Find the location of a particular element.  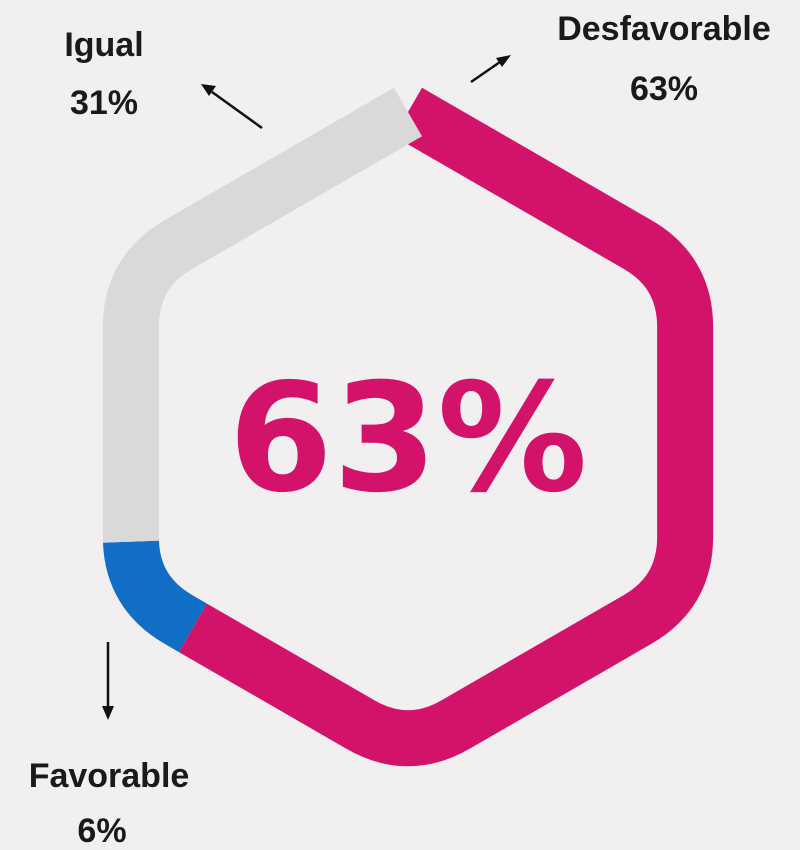

label-desfavorable: Desfavorable 63% is located at coordinates (664, 59).